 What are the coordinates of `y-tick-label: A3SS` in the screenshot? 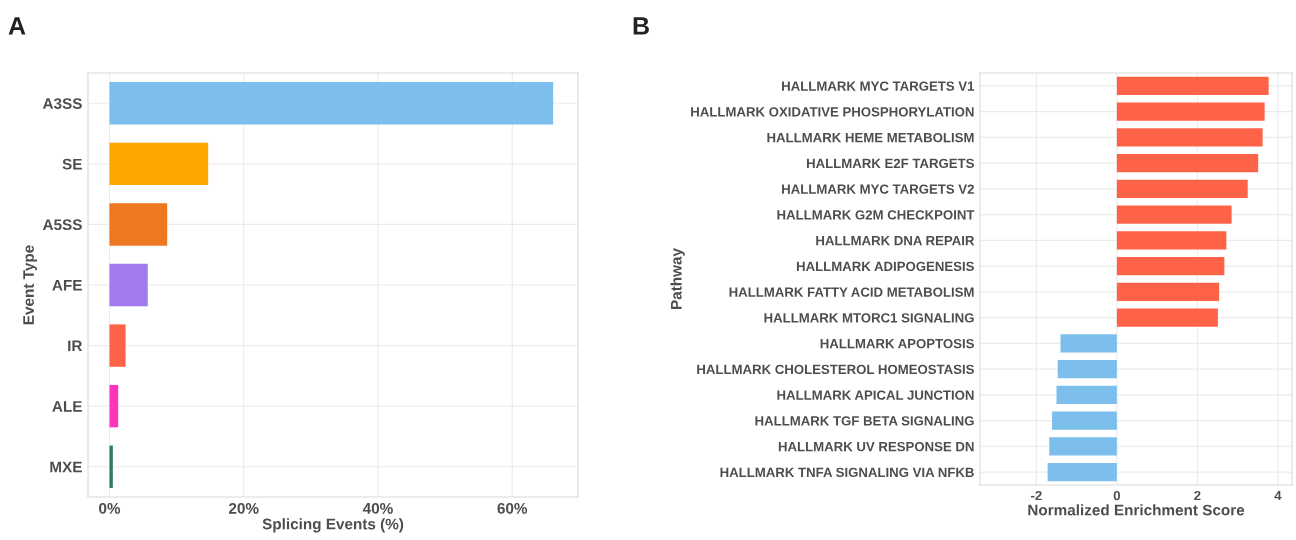 It's located at (62, 103).